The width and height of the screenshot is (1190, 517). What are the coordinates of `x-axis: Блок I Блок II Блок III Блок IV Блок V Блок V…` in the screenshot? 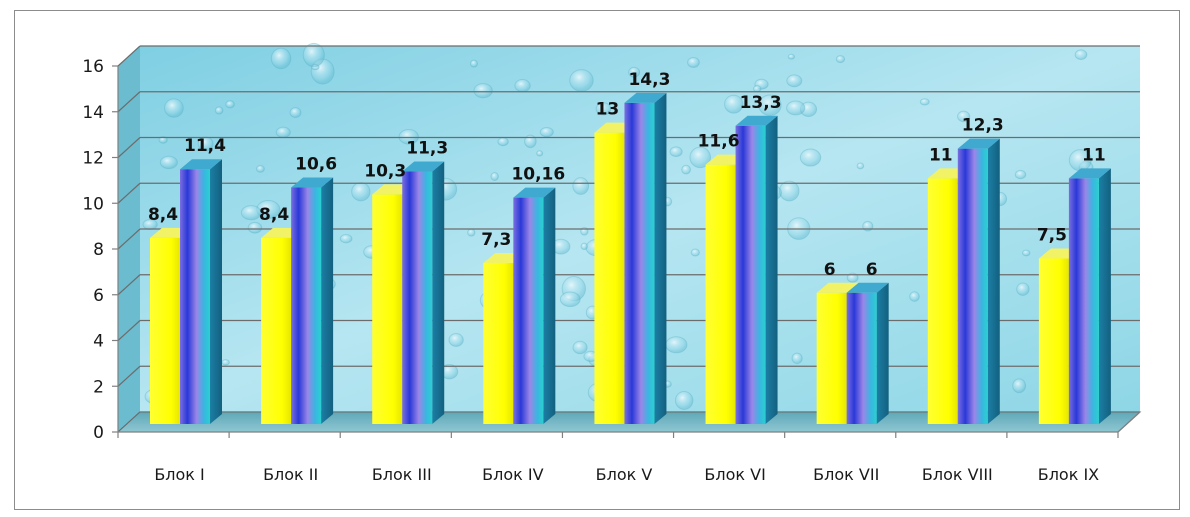 It's located at (629, 447).